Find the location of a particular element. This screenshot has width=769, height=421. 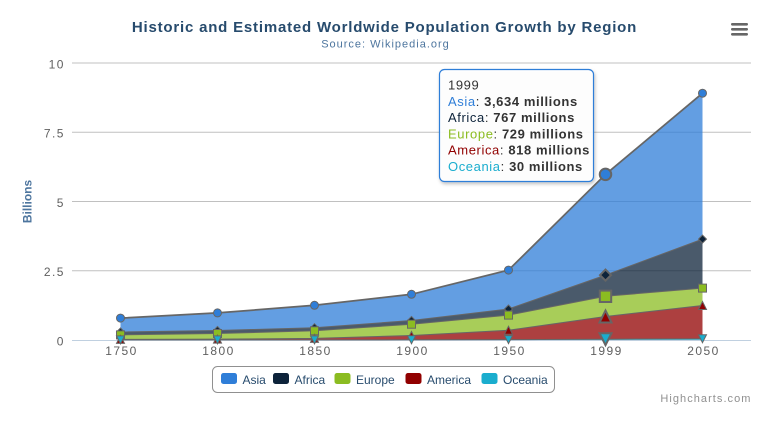

svg-text: Europe: 729 millions is located at coordinates (516, 133).